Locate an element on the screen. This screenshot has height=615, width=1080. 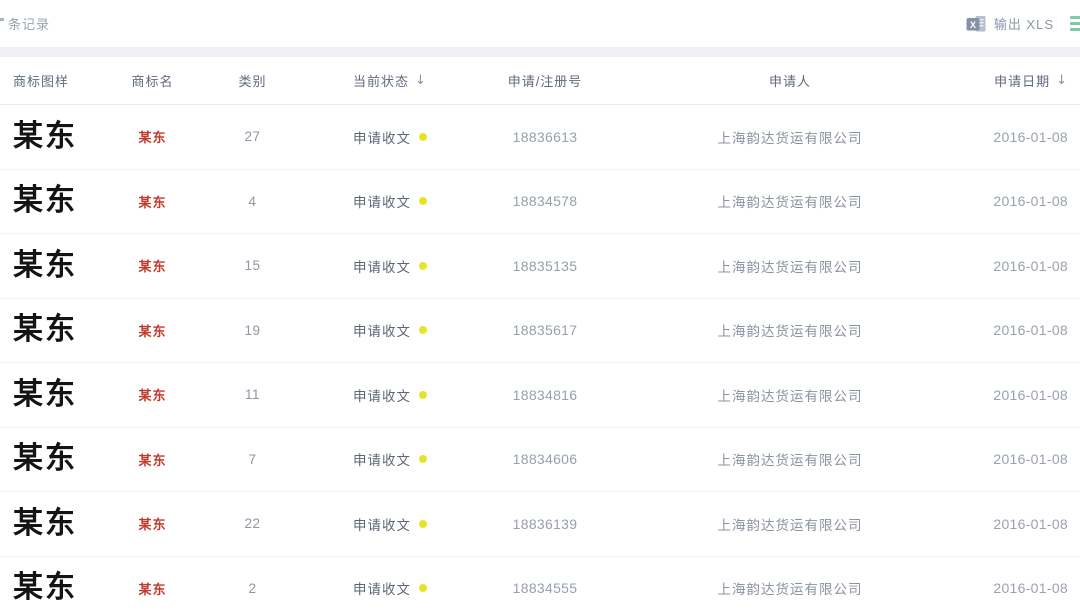
app-number-cell: 18835135 is located at coordinates (545, 266).